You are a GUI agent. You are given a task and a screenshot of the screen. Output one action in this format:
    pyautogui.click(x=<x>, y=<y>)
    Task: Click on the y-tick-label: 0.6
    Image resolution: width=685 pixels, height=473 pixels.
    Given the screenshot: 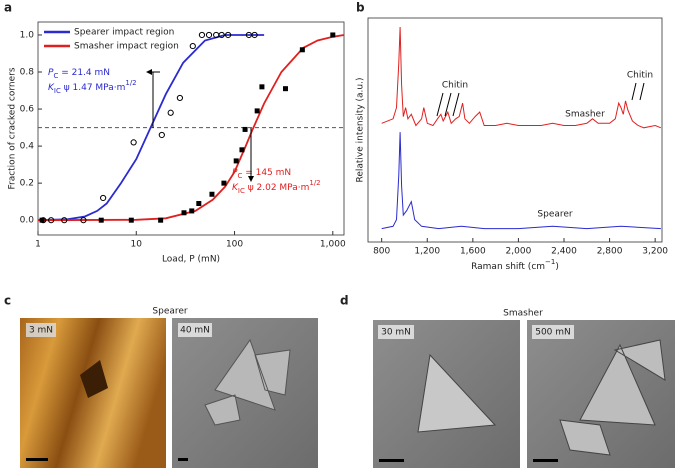 What is the action you would take?
    pyautogui.click(x=27, y=110)
    